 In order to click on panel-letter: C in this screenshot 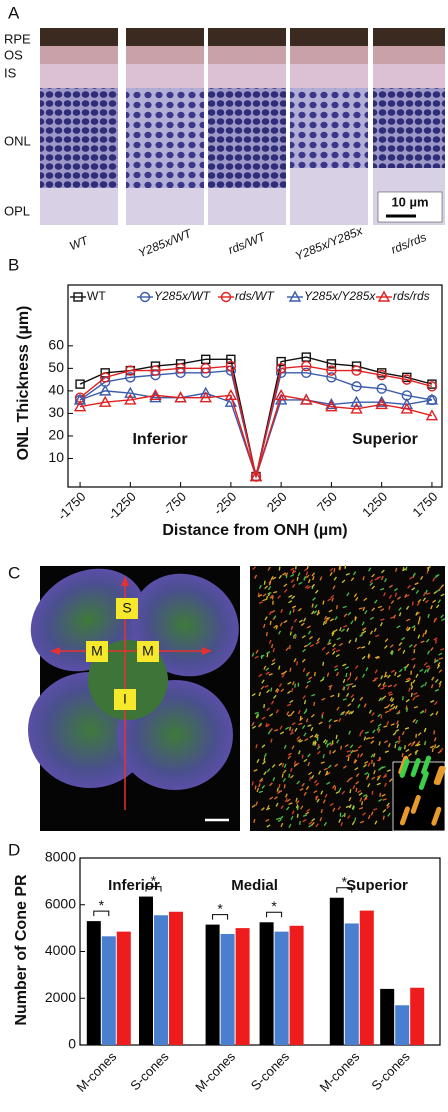, I will do `click(14, 572)`.